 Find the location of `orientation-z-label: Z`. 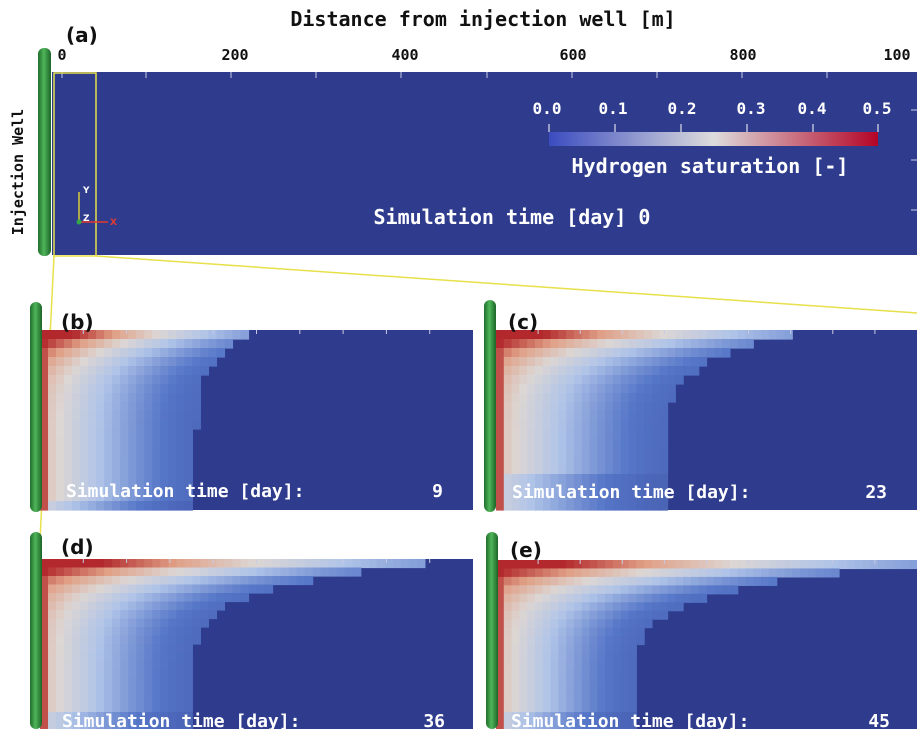

orientation-z-label: Z is located at coordinates (86, 219).